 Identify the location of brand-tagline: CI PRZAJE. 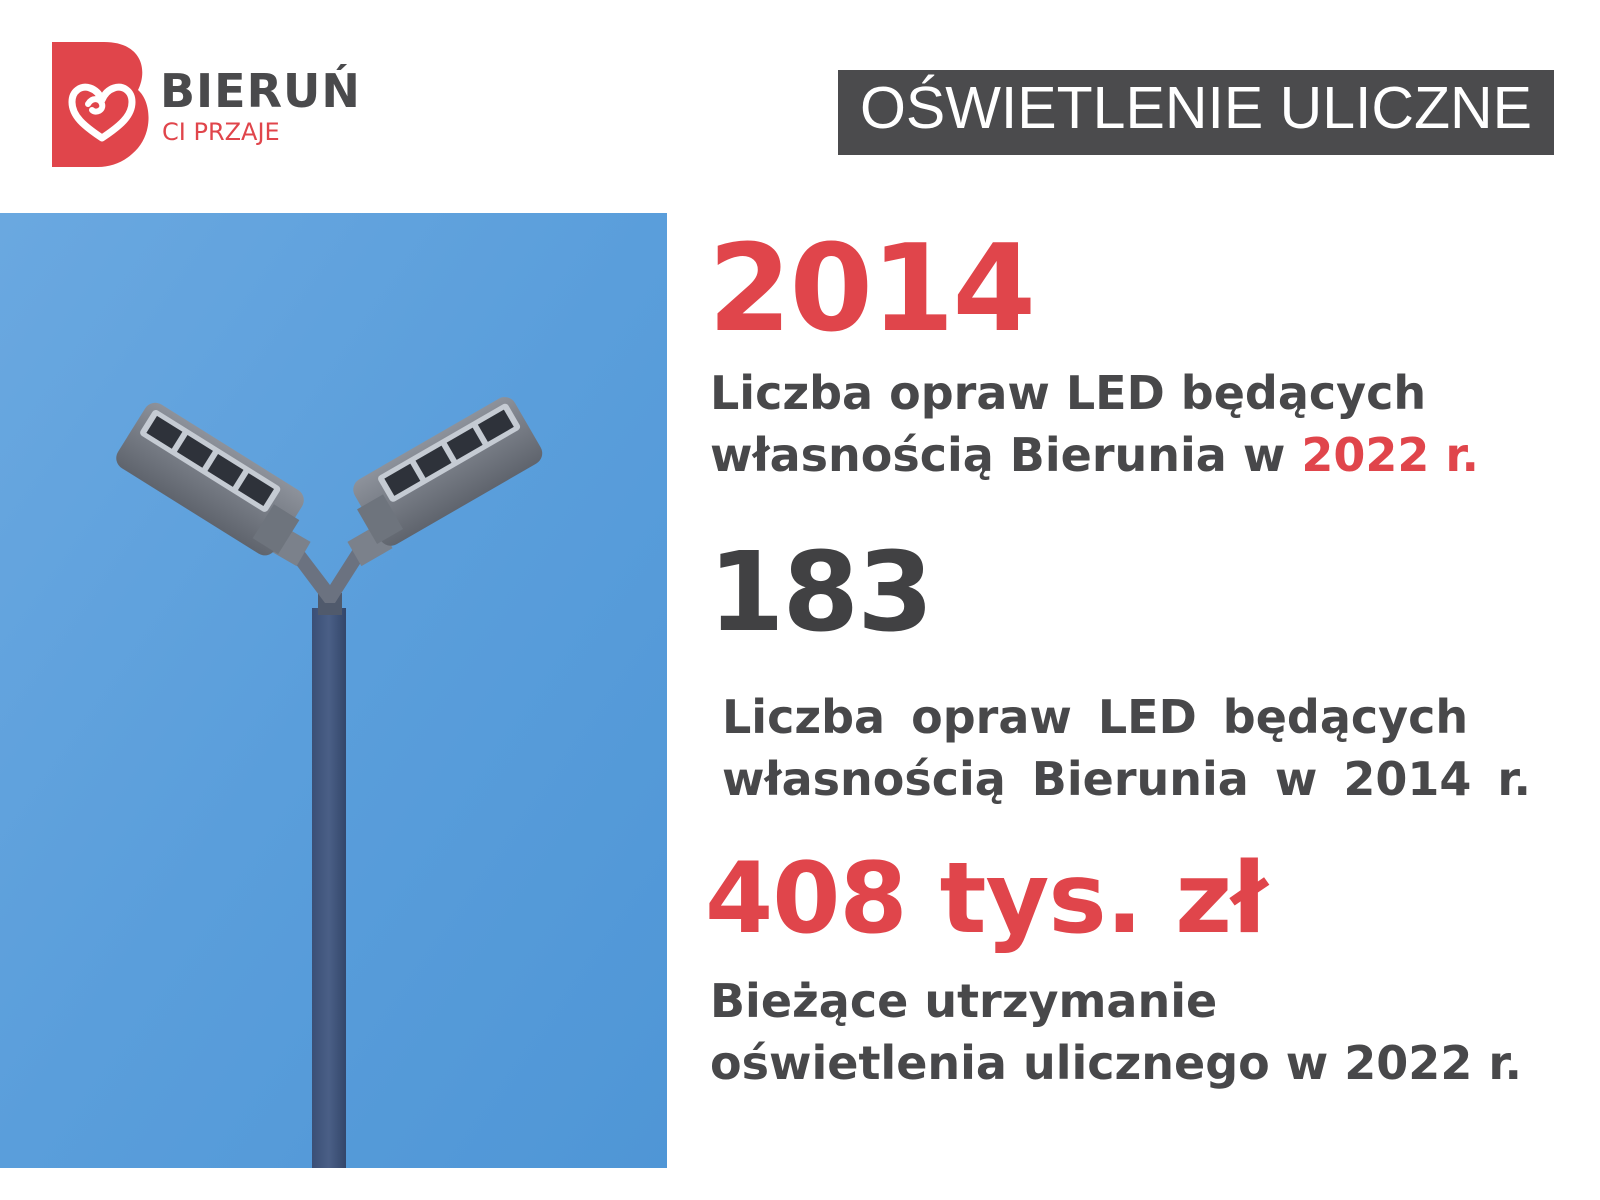
(221, 132).